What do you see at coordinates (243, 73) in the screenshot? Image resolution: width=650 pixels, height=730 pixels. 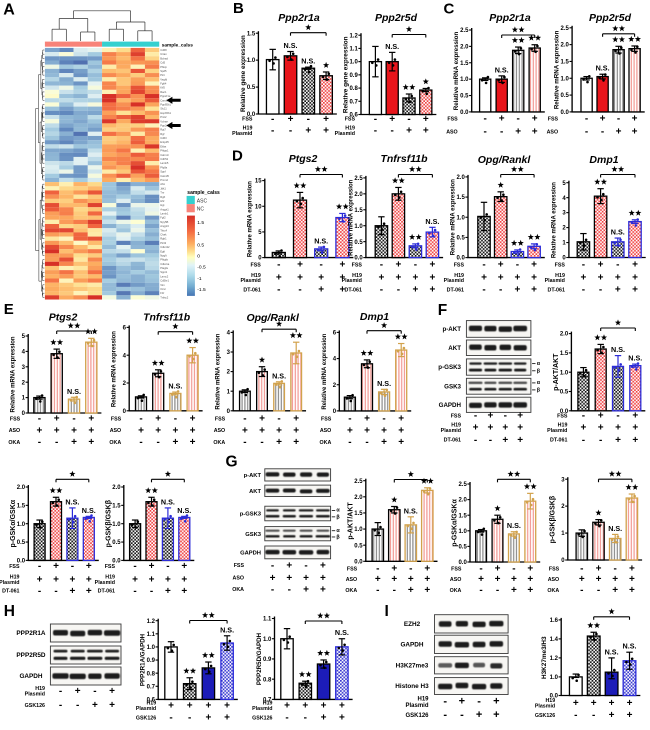 I see `svg-text: Relative gene expression` at bounding box center [243, 73].